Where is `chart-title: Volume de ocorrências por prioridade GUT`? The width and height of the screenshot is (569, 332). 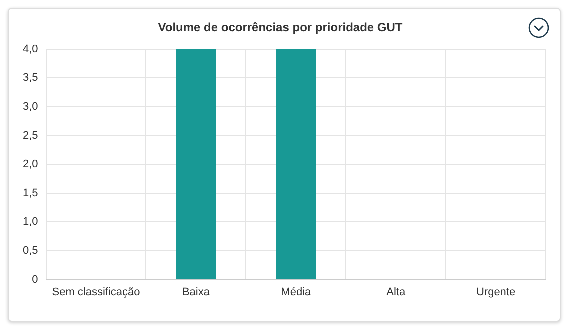
chart-title: Volume de ocorrências por prioridade GUT is located at coordinates (281, 27).